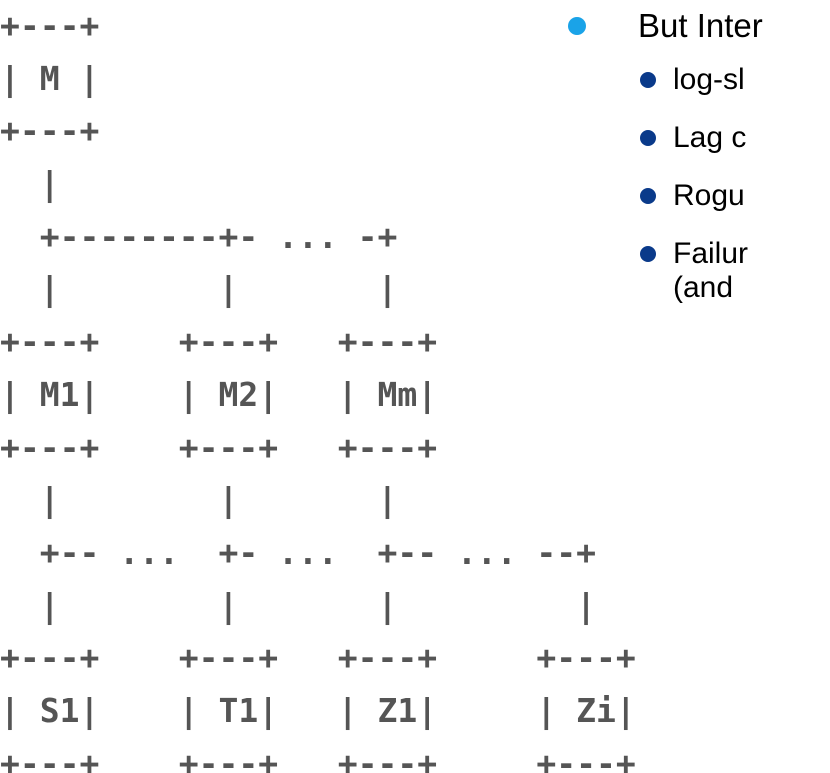 The width and height of the screenshot is (830, 773). I want to click on diagram-line: |, so click(30, 184).